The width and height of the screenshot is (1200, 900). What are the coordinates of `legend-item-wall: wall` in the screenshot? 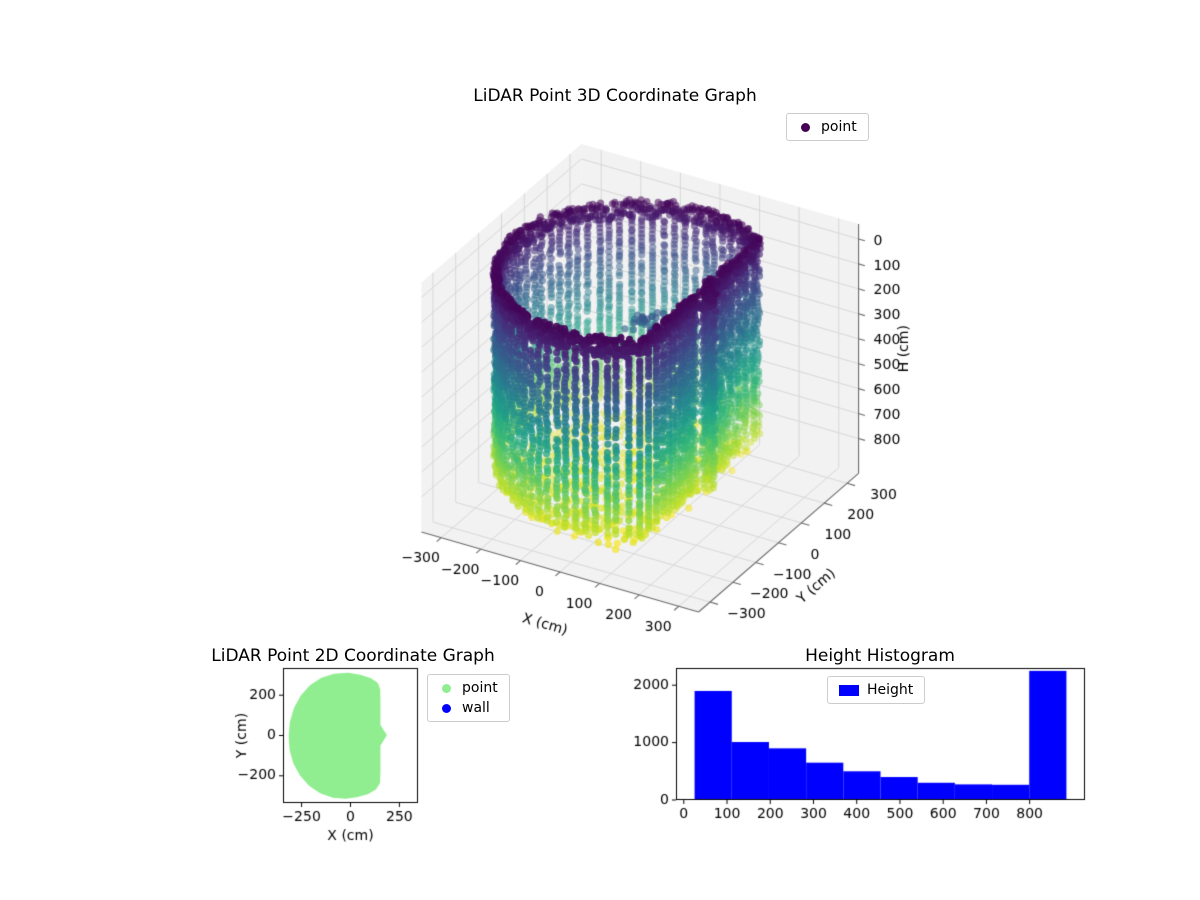 It's located at (468, 708).